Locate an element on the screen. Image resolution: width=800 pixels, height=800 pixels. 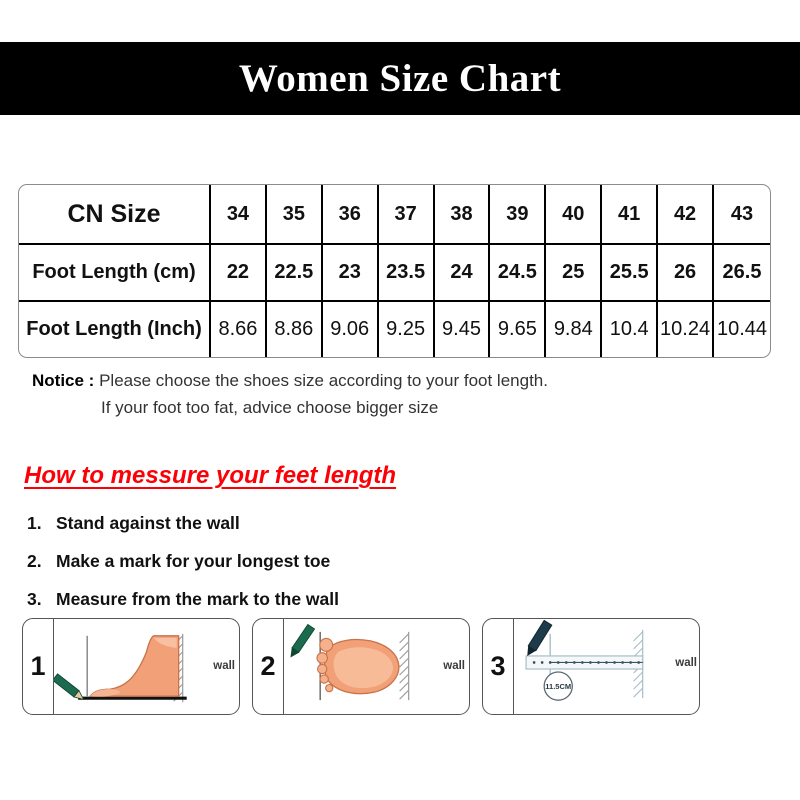
list-item: 1. Stand against the wall is located at coordinates (183, 523).